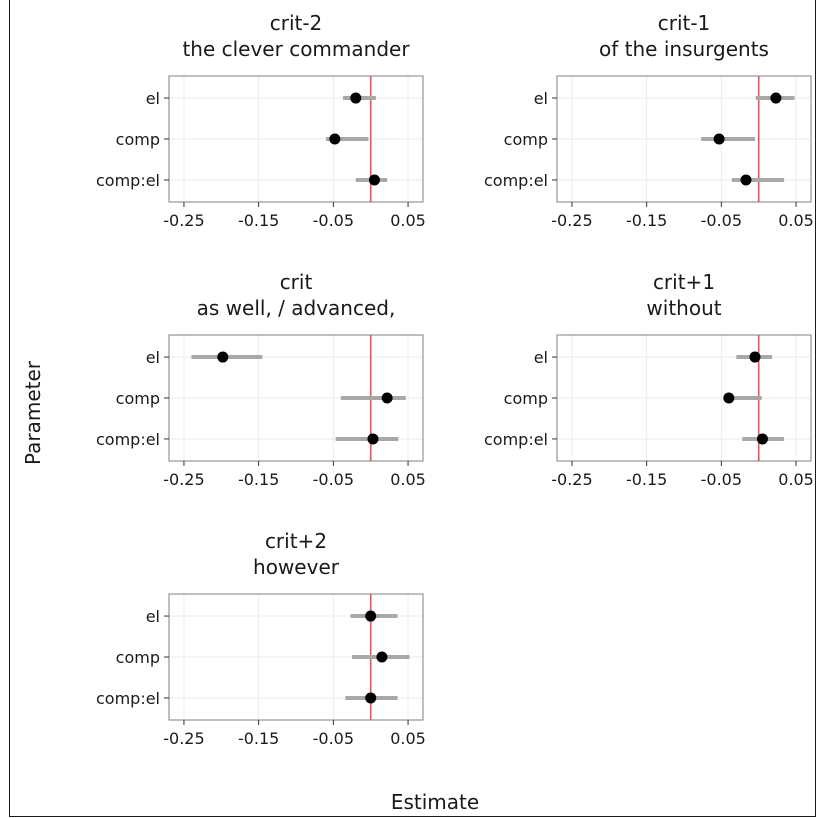  Describe the element at coordinates (435, 802) in the screenshot. I see `x-axis-title: Estimate` at that location.